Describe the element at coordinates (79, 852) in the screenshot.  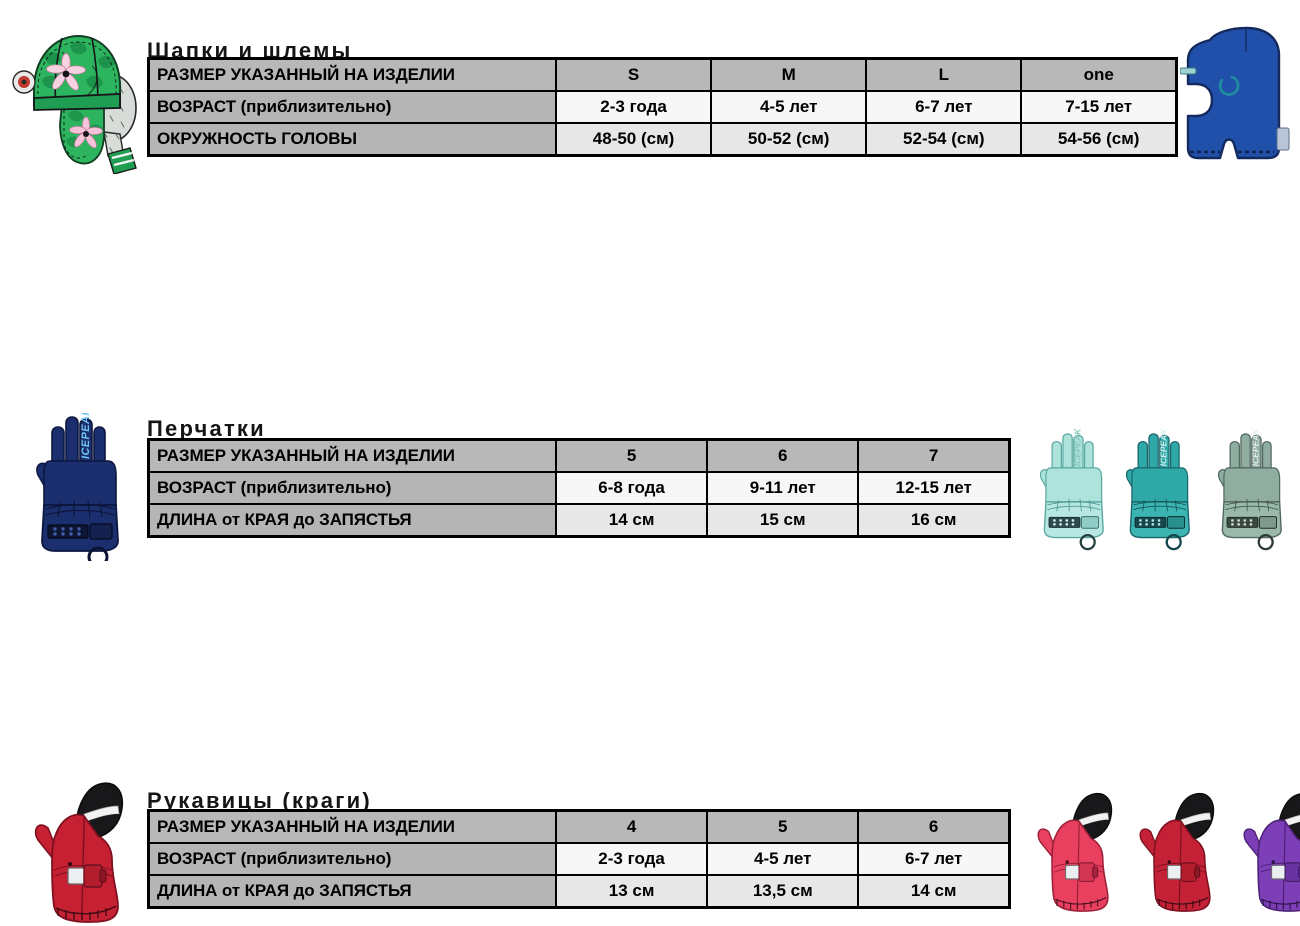
I see `mitten-red-image` at that location.